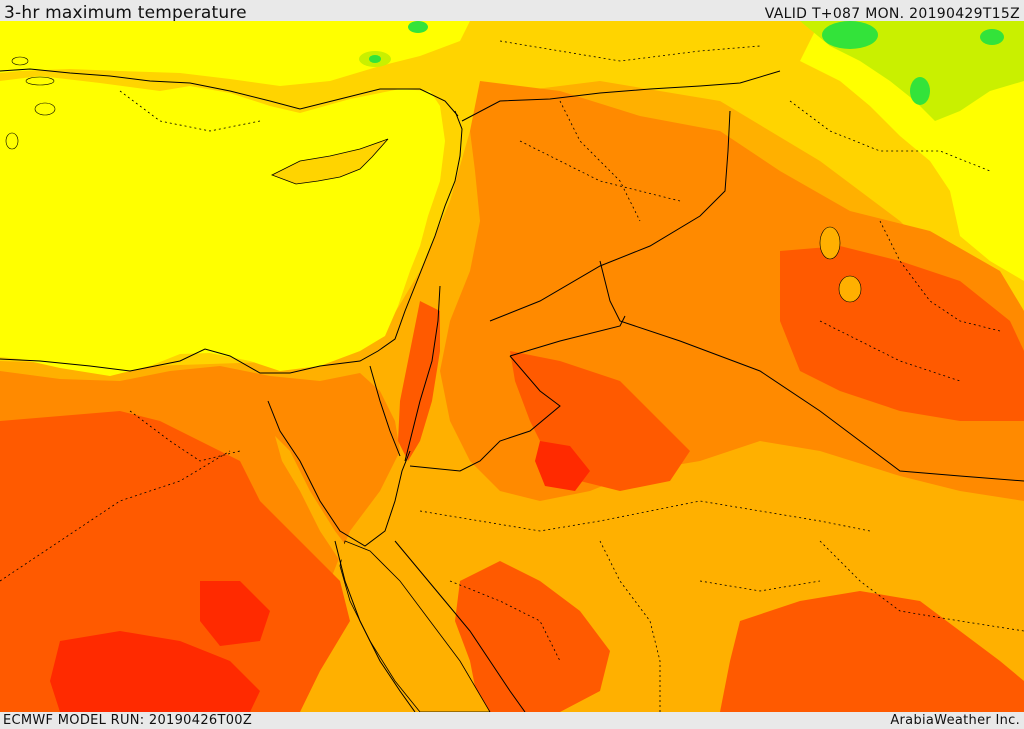 The height and width of the screenshot is (729, 1024). Describe the element at coordinates (811, 371) in the screenshot. I see `iraq-jordan-saudi-border` at that location.